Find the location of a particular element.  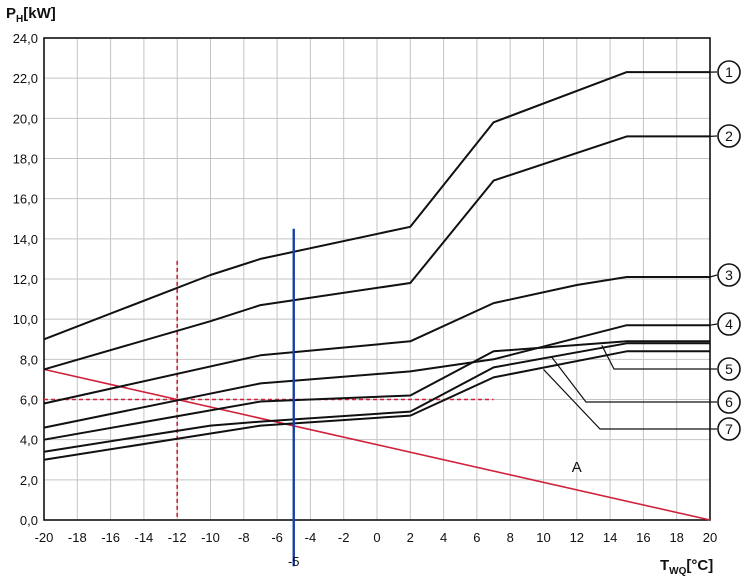

x-tick-label: 6 is located at coordinates (476, 537).